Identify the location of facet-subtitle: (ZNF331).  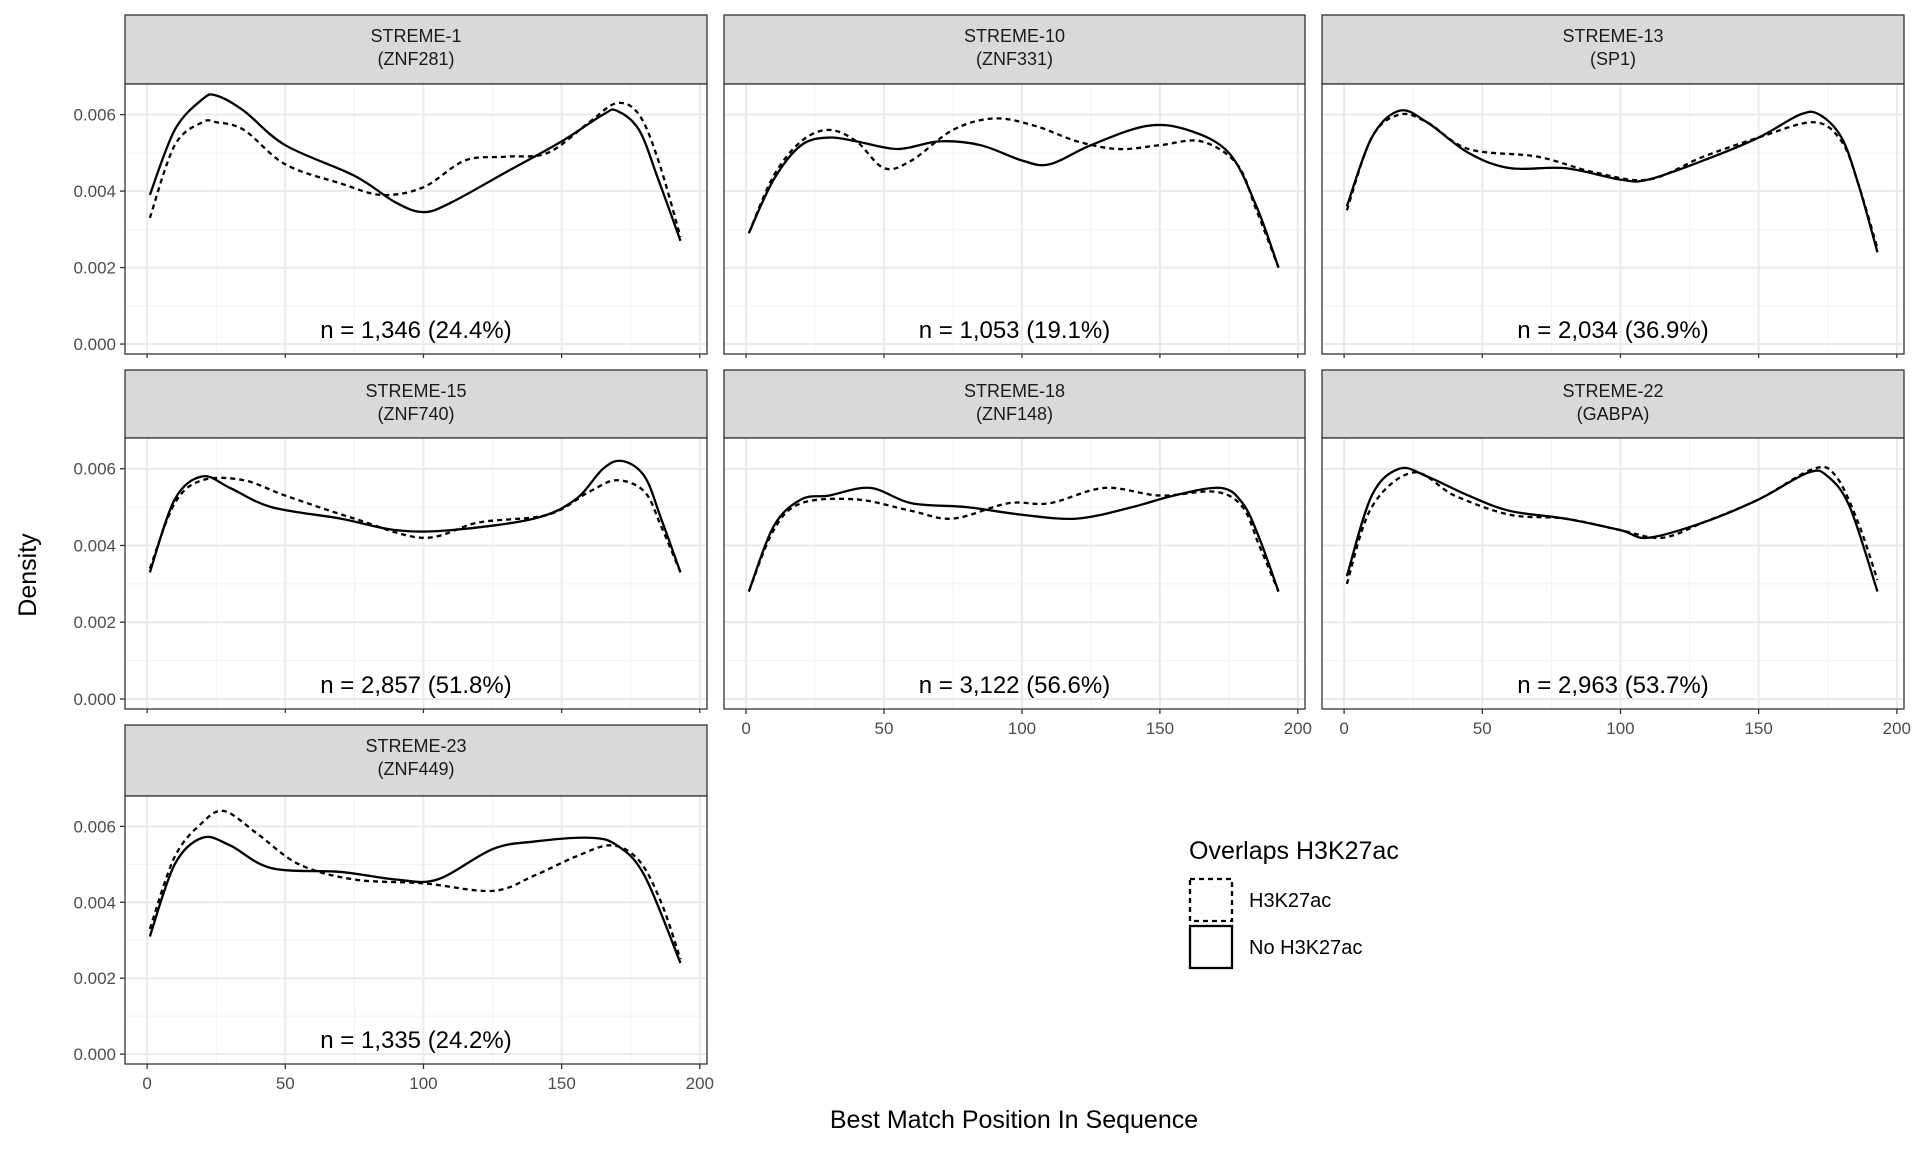
(1014, 59).